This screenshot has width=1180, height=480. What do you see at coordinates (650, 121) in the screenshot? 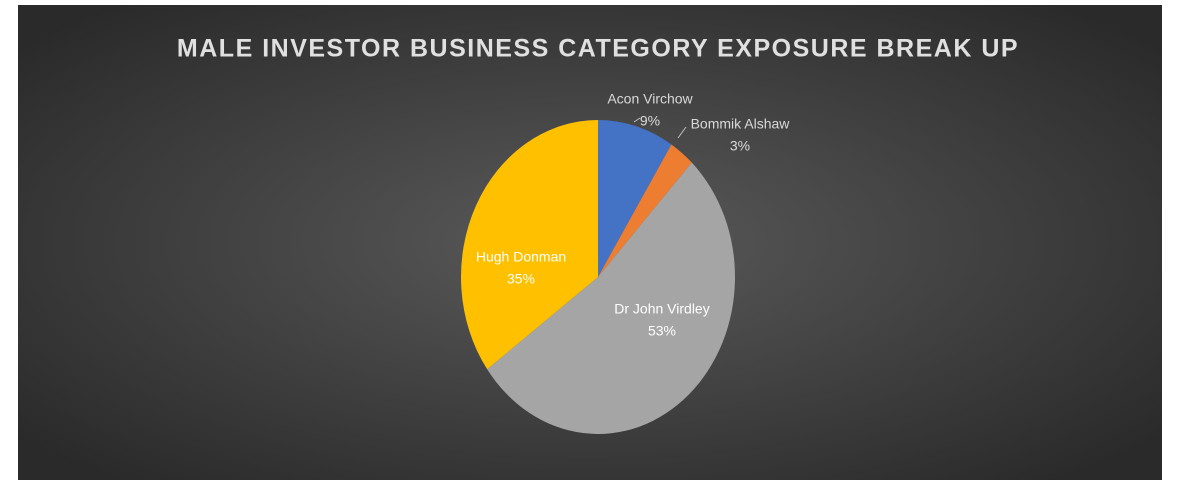
I see `slice-label-value: 9%` at bounding box center [650, 121].